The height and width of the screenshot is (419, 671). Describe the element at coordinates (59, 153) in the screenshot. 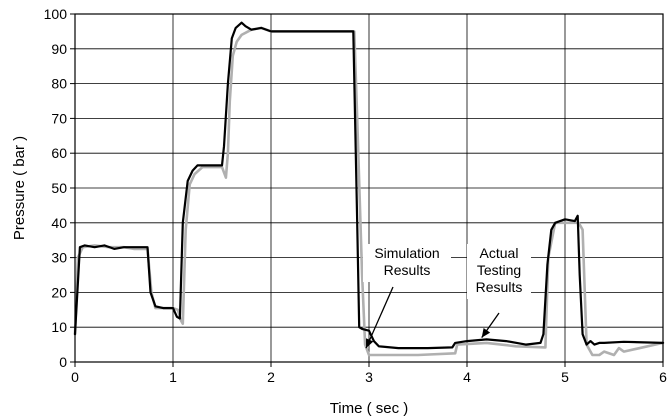

I see `y-tick-label: 60` at that location.